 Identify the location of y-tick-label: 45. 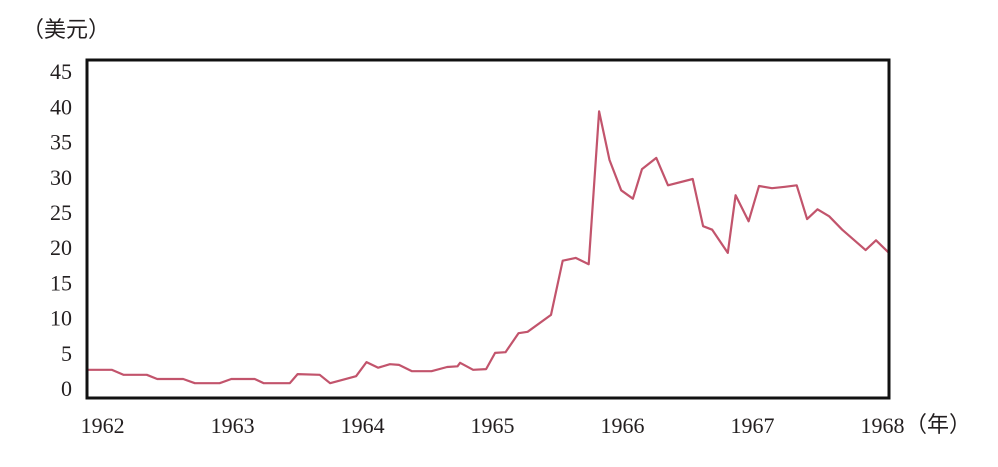
(61, 71).